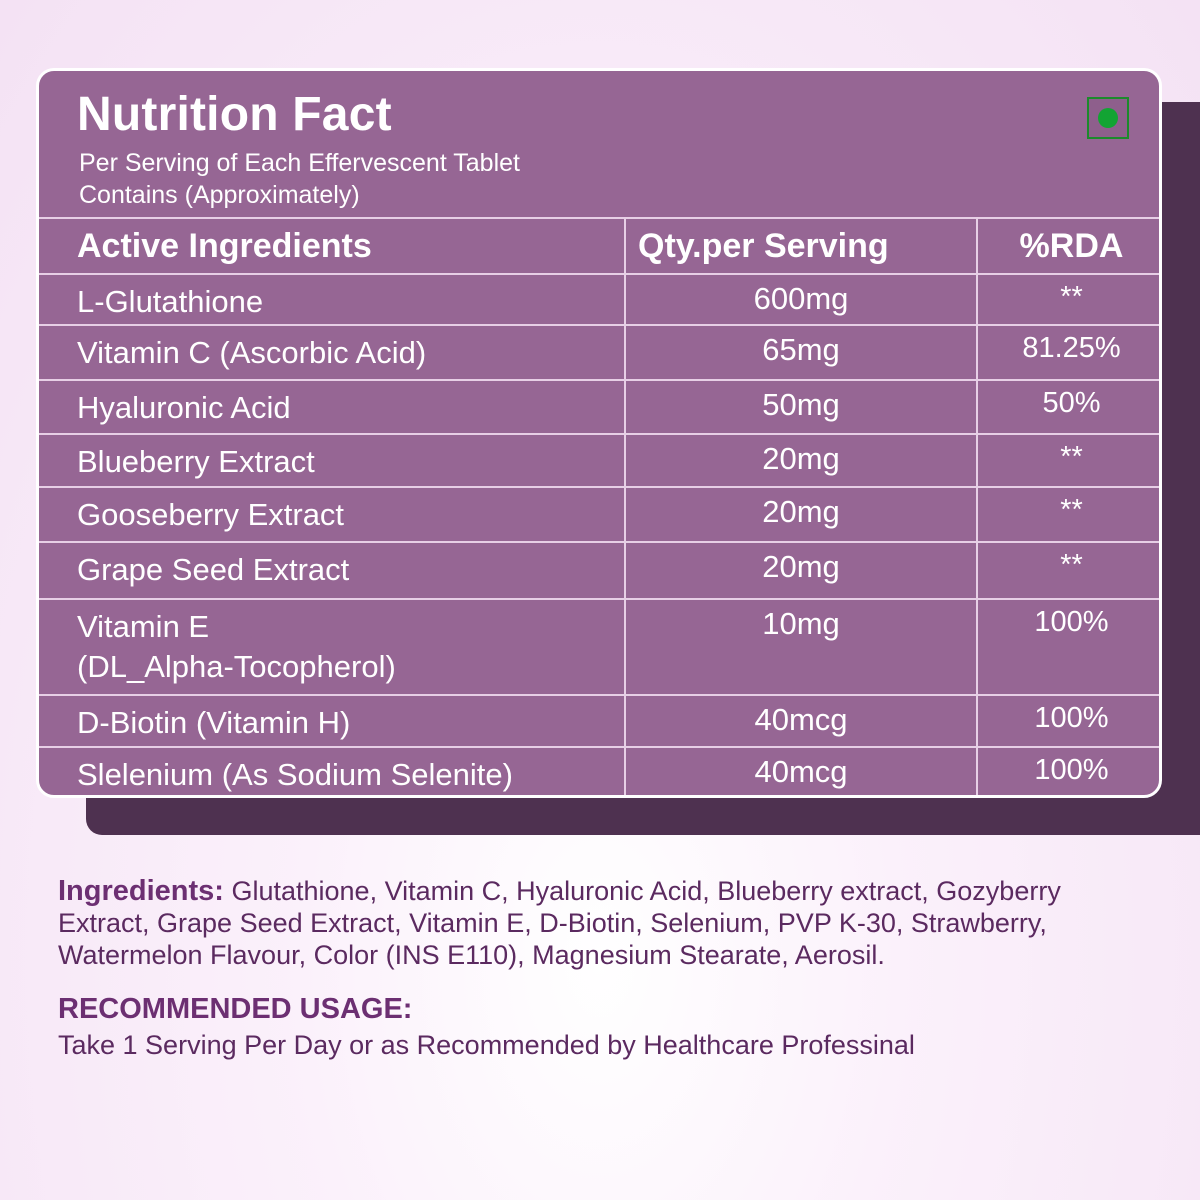 The width and height of the screenshot is (1200, 1200). I want to click on ingredient-name: Vitamin E (DL_Alpha-Tocopherol), so click(332, 647).